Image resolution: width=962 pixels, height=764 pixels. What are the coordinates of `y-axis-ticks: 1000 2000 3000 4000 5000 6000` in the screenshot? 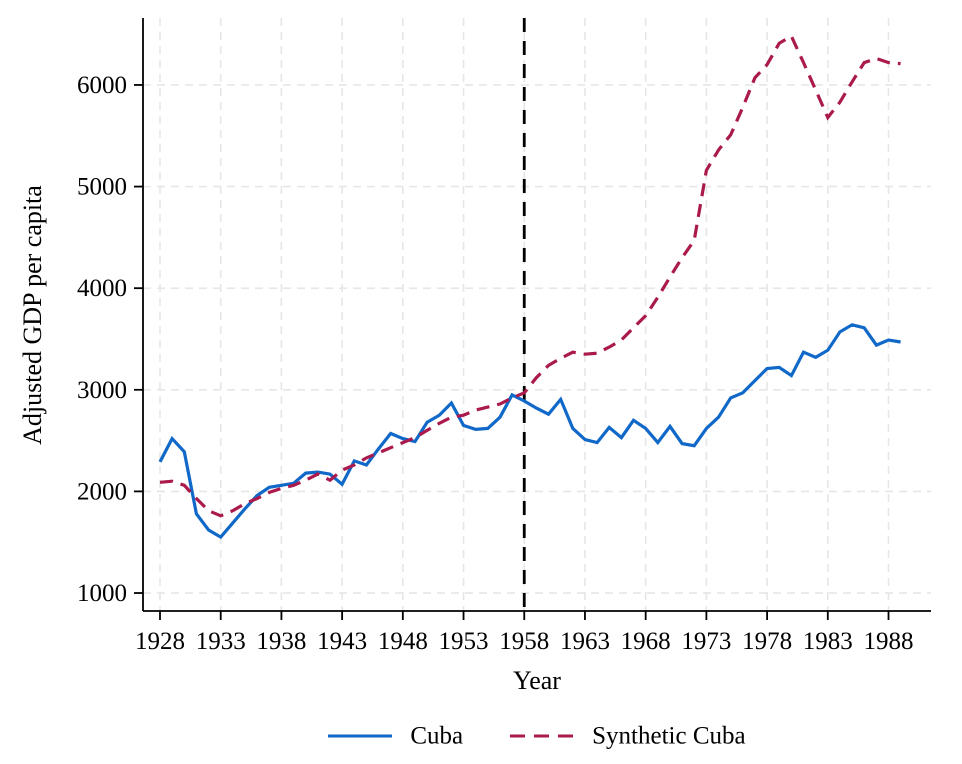 It's located at (110, 339).